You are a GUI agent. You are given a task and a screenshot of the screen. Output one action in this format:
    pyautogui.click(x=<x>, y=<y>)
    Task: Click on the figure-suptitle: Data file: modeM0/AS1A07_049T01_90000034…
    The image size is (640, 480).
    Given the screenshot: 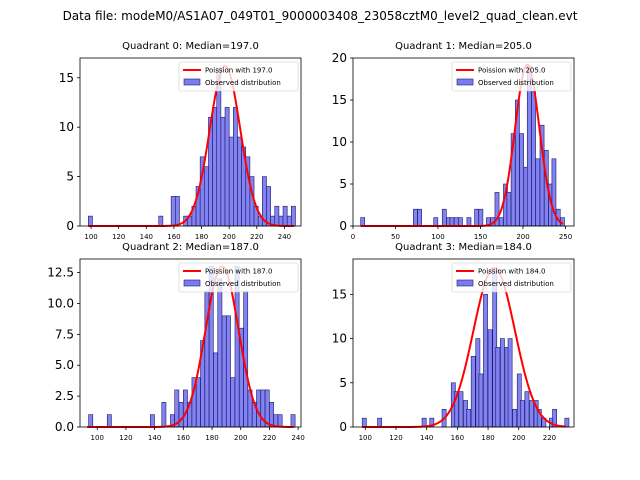 What is the action you would take?
    pyautogui.click(x=320, y=16)
    